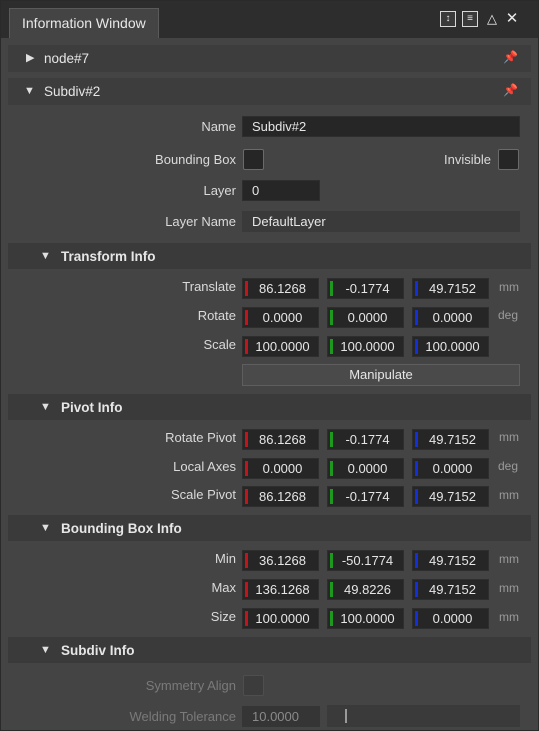 The width and height of the screenshot is (539, 731). I want to click on node-title: node#7, so click(67, 58).